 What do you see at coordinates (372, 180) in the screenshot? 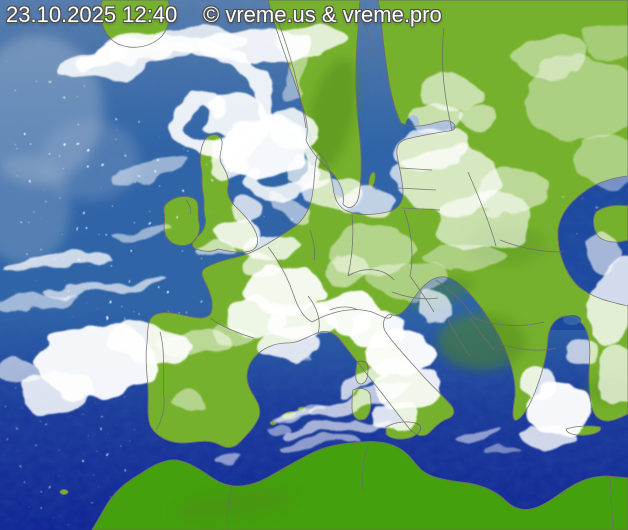
I see `gotland` at bounding box center [372, 180].